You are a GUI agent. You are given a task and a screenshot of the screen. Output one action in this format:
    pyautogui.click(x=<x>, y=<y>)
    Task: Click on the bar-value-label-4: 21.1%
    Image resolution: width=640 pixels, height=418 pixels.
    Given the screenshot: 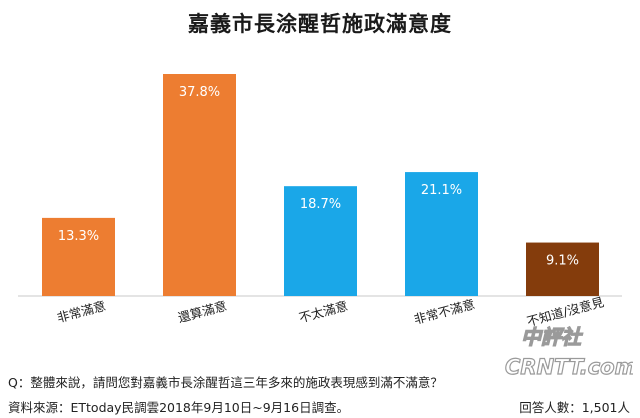 What is the action you would take?
    pyautogui.click(x=441, y=190)
    